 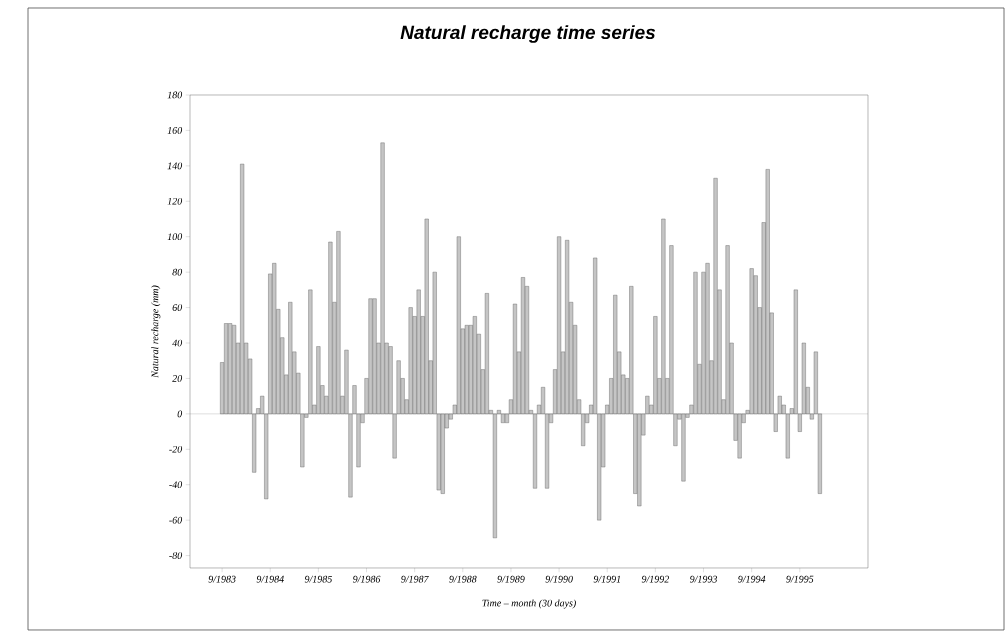 I want to click on x-tick-label: 9/1995, so click(x=800, y=579).